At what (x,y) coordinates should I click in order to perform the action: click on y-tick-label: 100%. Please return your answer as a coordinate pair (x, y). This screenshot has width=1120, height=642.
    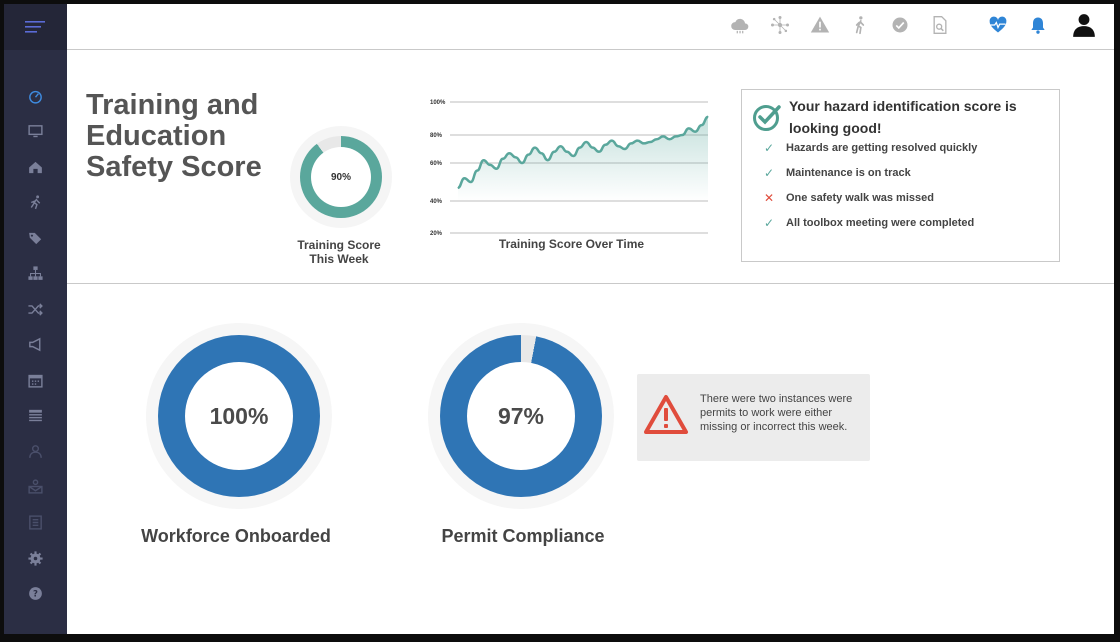
    Looking at the image, I should click on (438, 103).